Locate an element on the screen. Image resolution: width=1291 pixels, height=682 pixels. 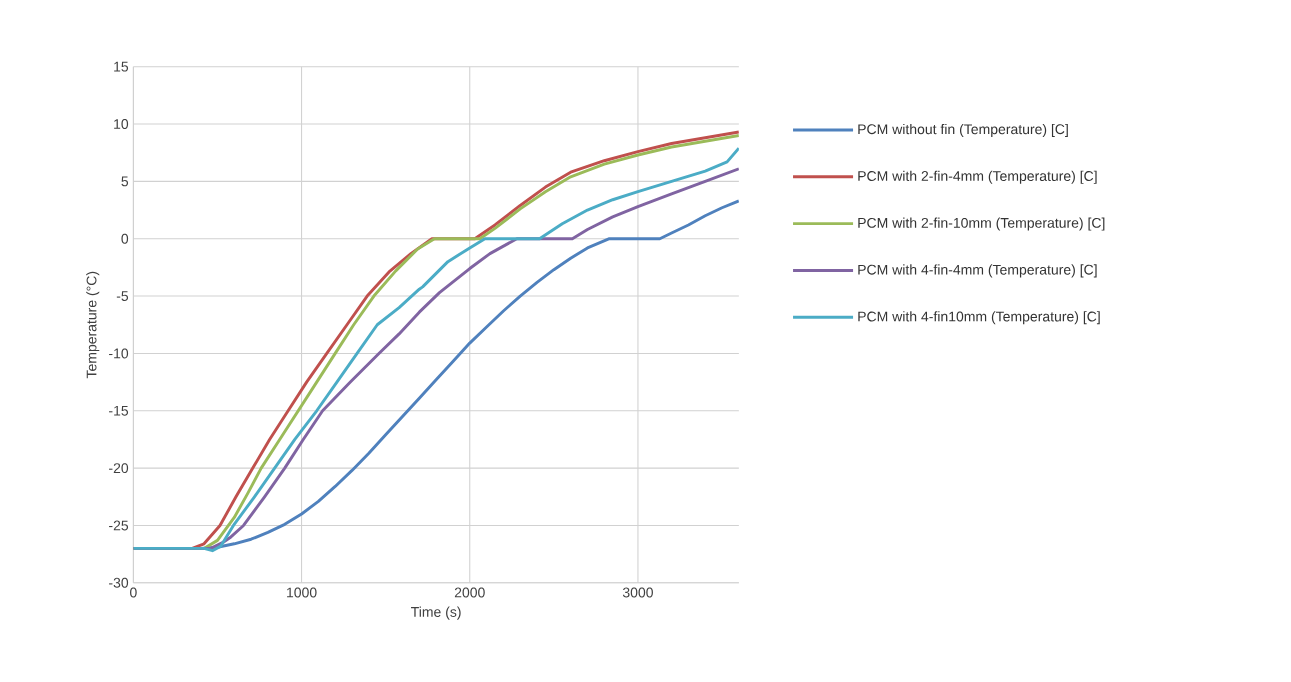
legend-label: PCM with 4-fin-4mm (Temperature) [C] is located at coordinates (977, 271).